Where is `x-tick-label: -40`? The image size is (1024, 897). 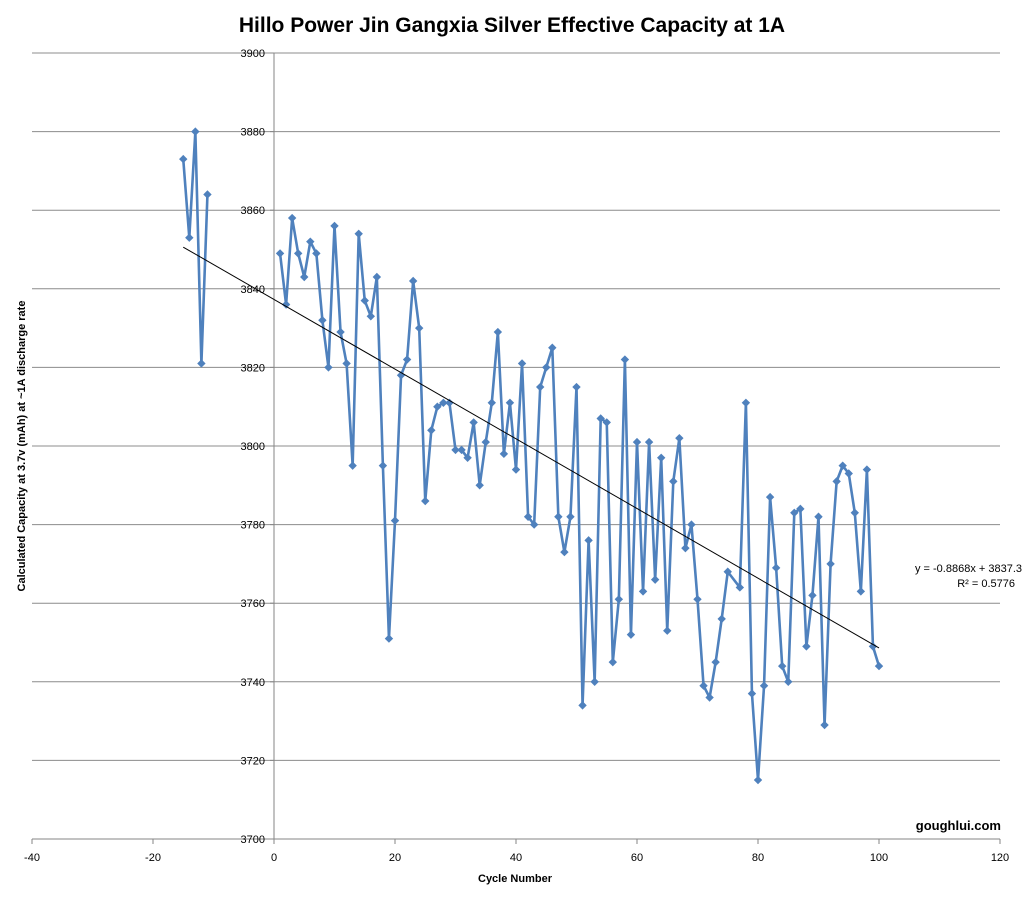 x-tick-label: -40 is located at coordinates (32, 858).